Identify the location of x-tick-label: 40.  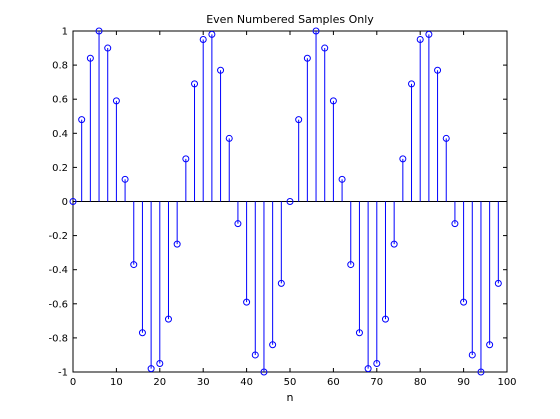
(246, 382).